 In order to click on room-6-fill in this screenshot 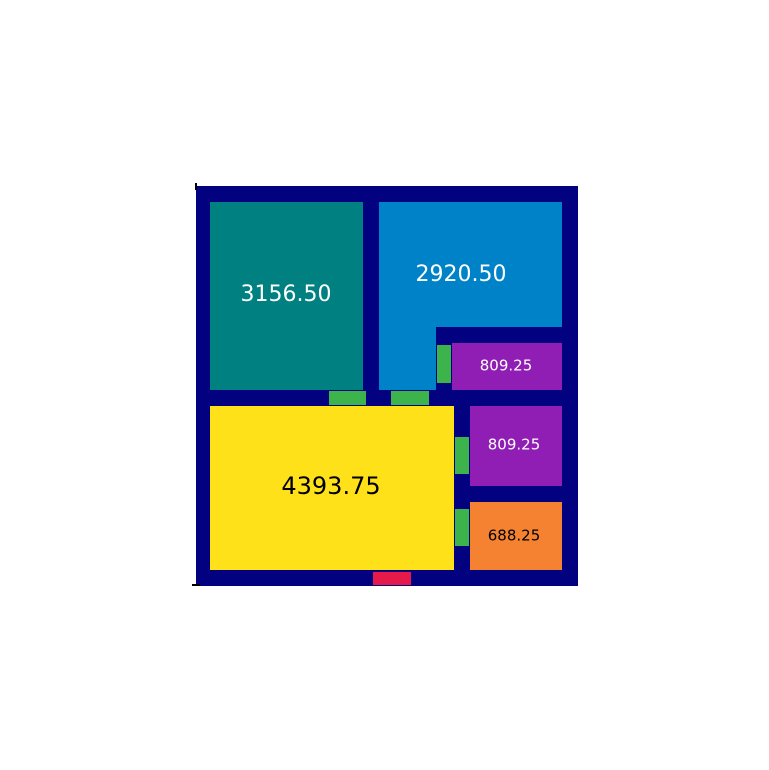, I will do `click(516, 536)`.